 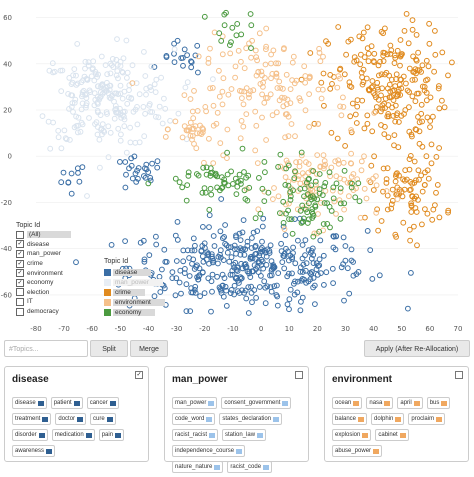 I want to click on topic-word-chip: treatment, so click(x=32, y=419).